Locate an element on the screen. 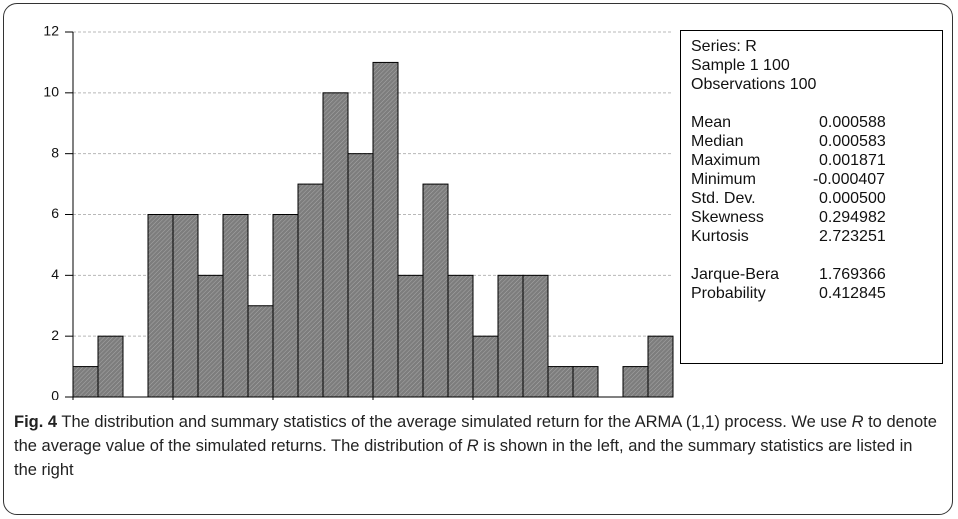  stats-label: Median is located at coordinates (717, 141).